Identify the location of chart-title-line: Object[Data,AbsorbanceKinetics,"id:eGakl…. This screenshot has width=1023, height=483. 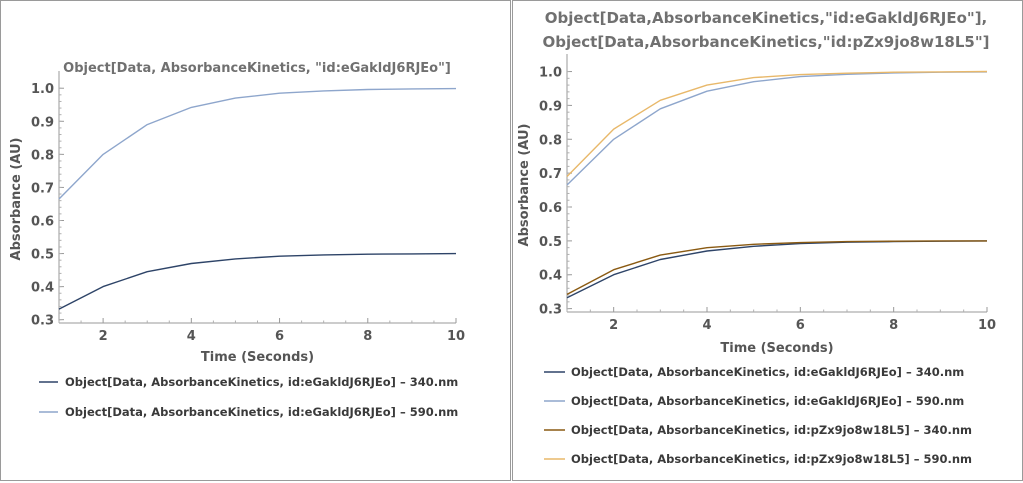
(766, 18).